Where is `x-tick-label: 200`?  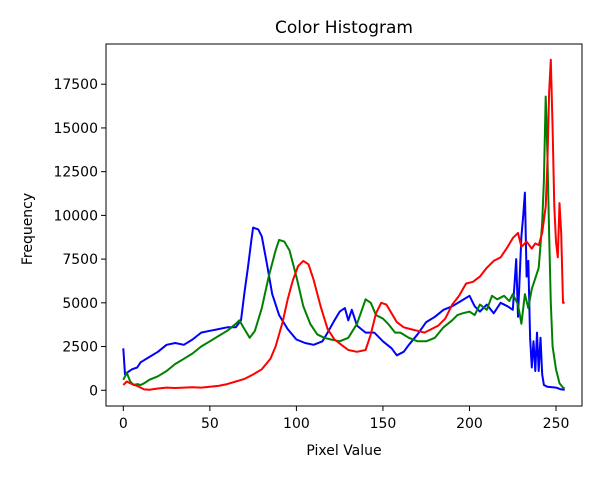
x-tick-label: 200 is located at coordinates (469, 424).